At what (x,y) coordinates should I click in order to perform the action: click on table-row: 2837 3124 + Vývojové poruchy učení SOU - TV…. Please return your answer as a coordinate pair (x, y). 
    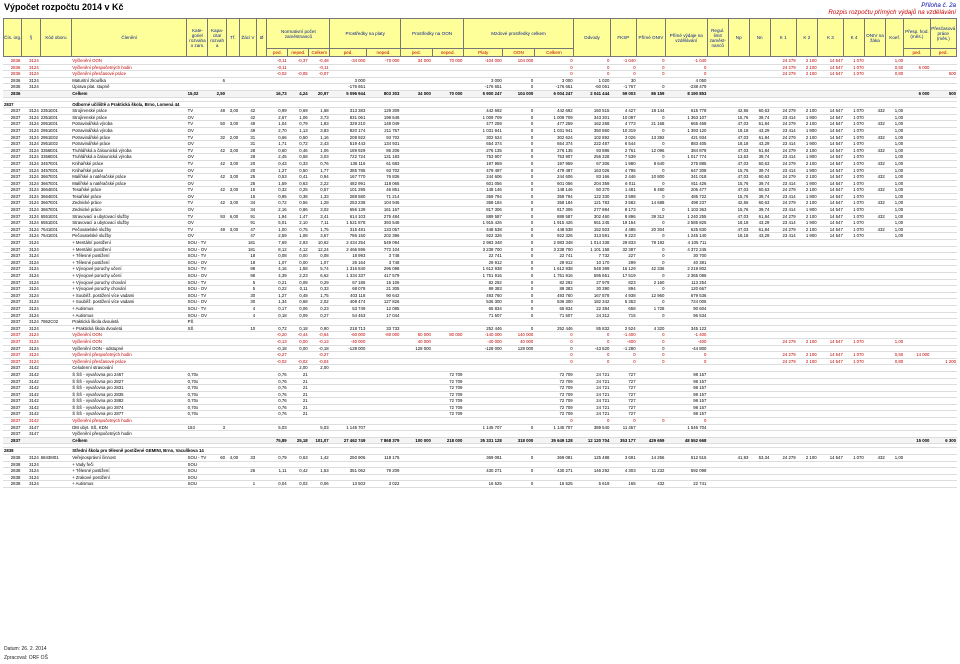
    Looking at the image, I should click on (480, 269).